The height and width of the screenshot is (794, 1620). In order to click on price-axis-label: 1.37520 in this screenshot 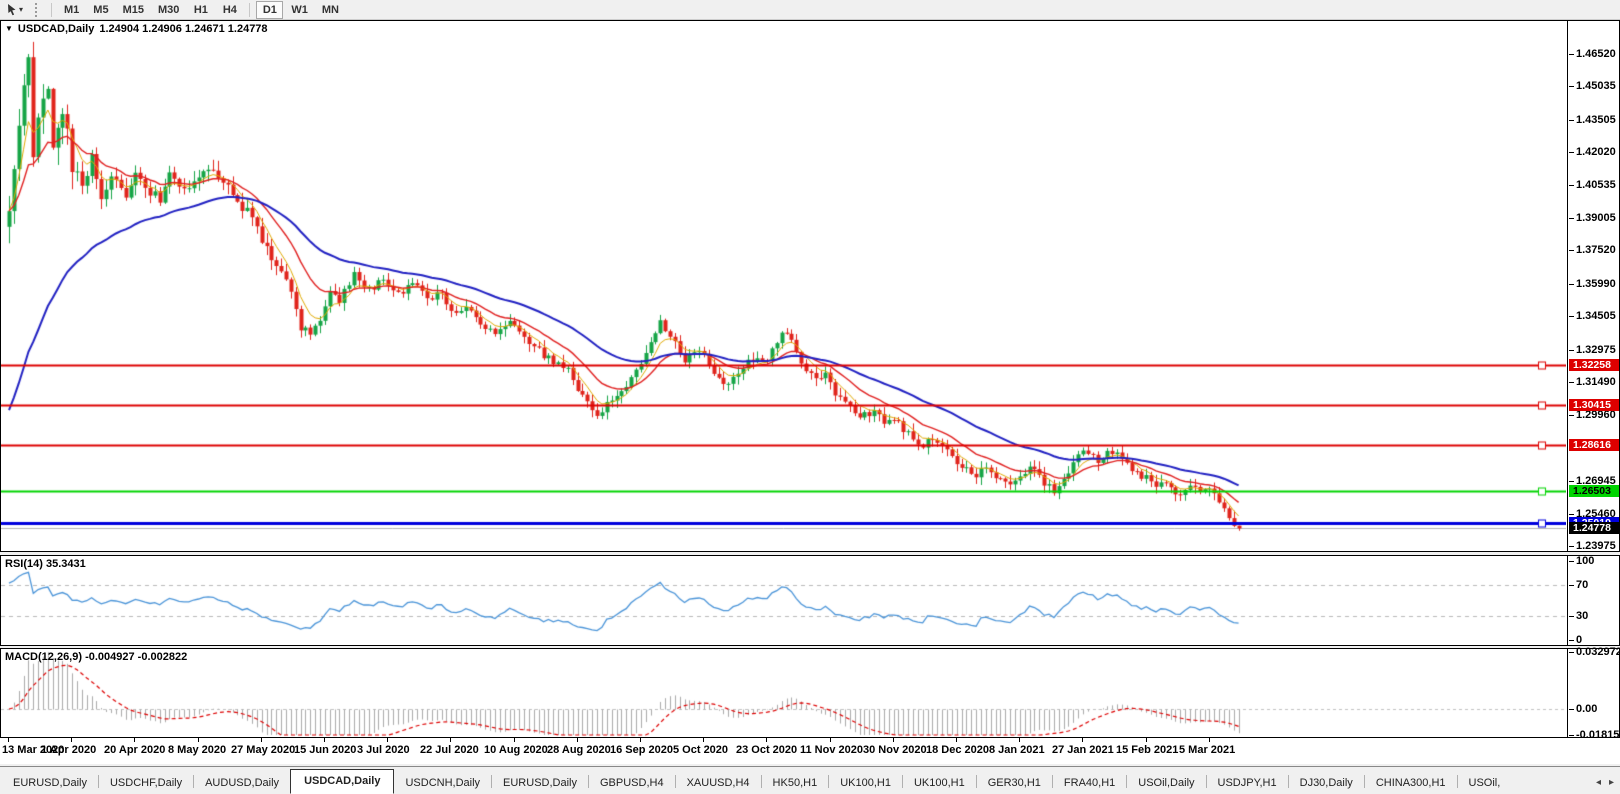, I will do `click(1592, 250)`.